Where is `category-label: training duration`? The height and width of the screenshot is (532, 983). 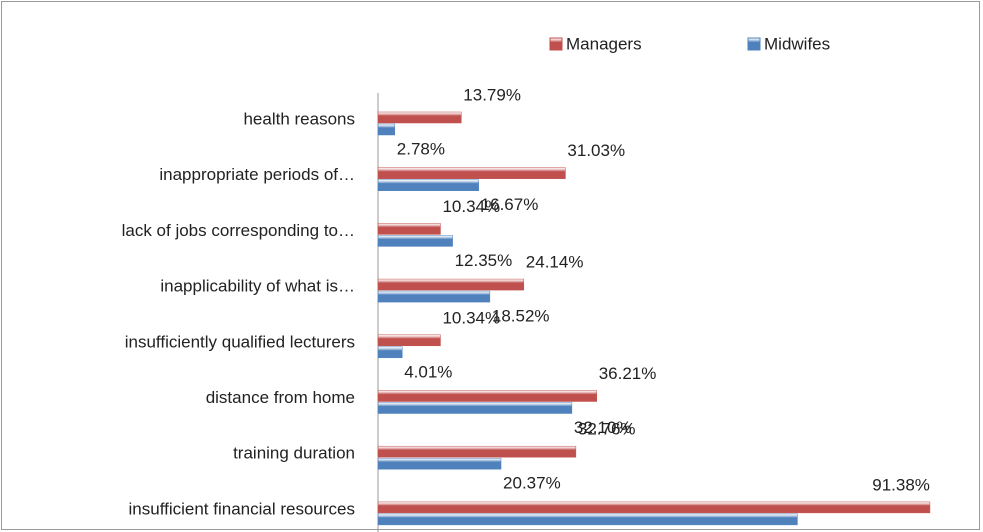 category-label: training duration is located at coordinates (294, 453).